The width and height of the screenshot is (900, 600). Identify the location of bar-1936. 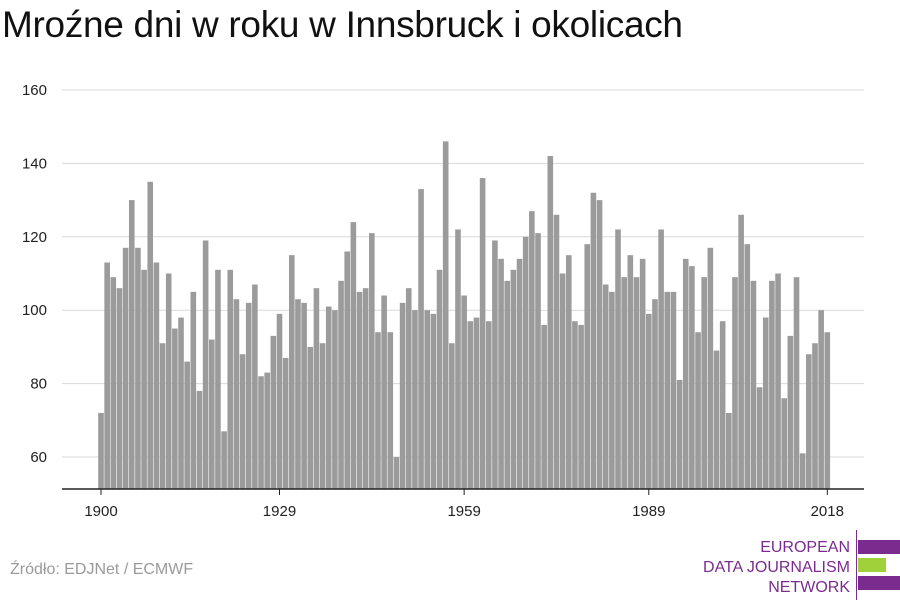
(322, 416).